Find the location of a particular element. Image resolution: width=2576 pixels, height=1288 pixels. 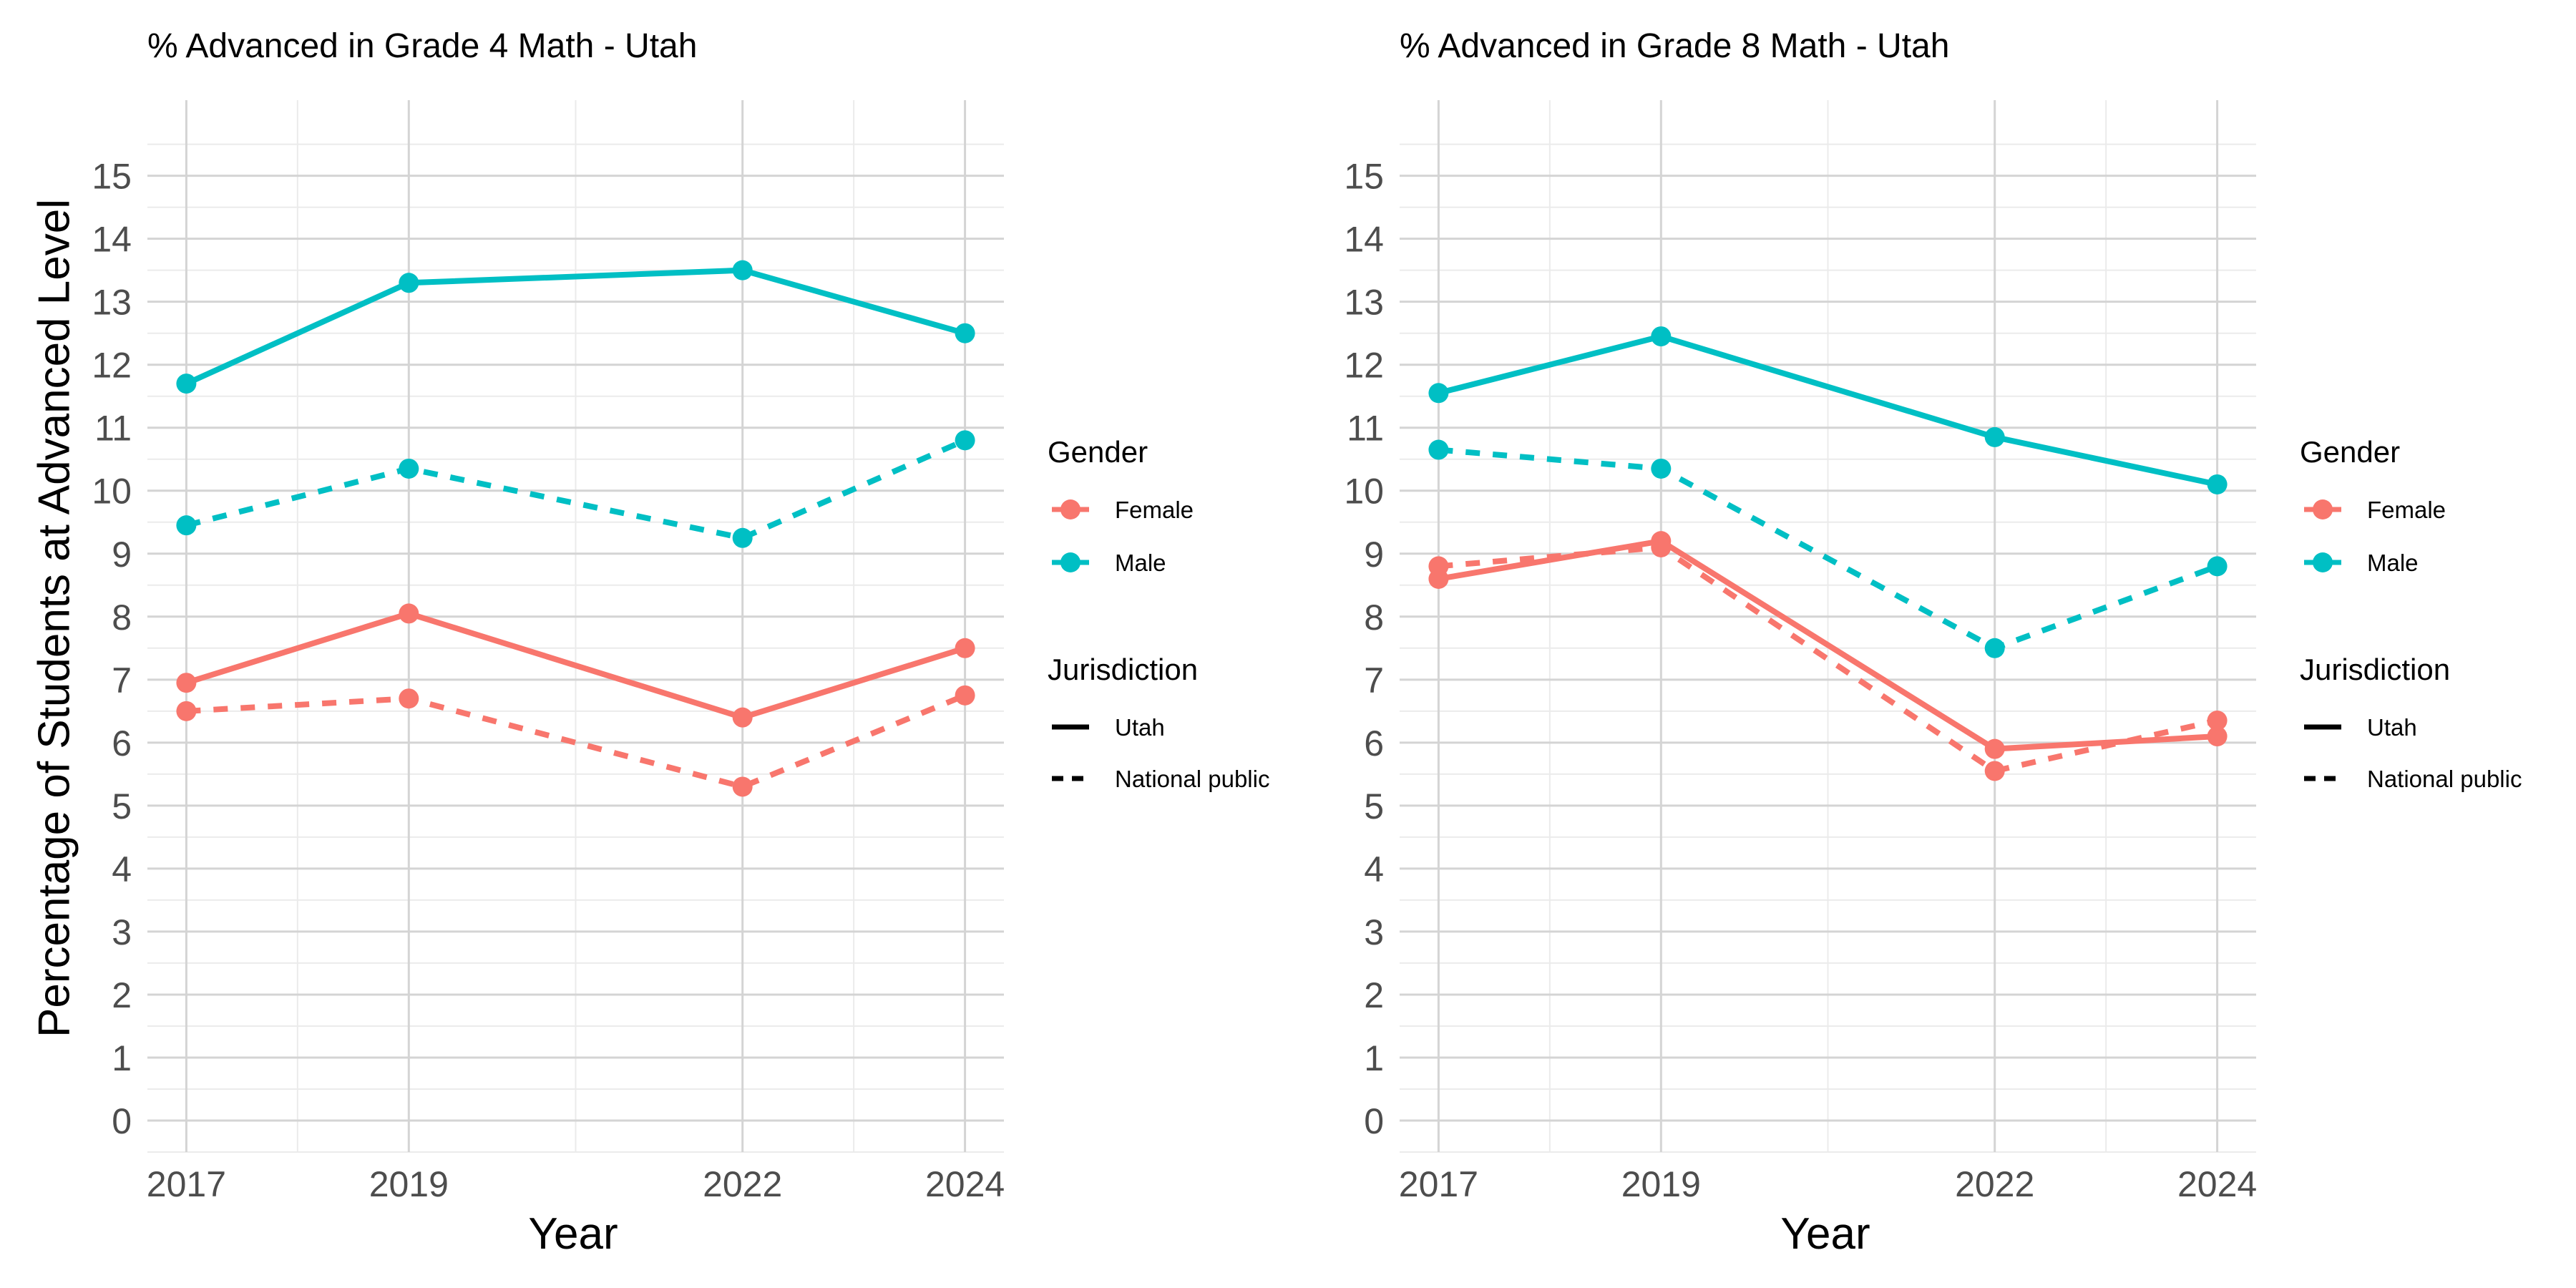

y-tick-label: 7 is located at coordinates (122, 680).